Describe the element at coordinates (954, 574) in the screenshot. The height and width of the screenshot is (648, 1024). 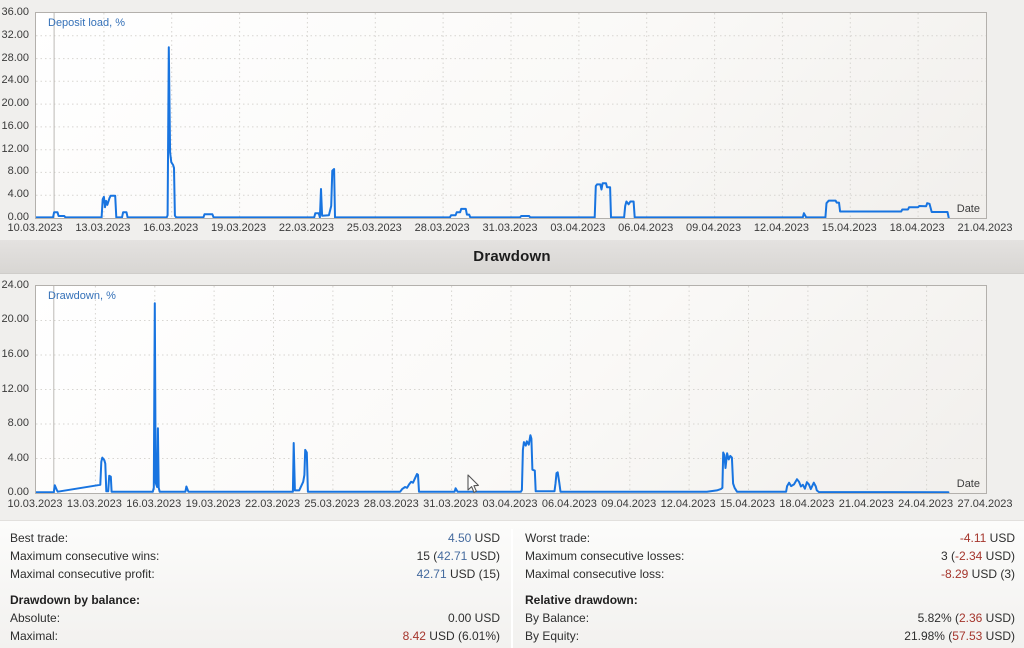
I see `stat-value-segment: -8.29` at that location.